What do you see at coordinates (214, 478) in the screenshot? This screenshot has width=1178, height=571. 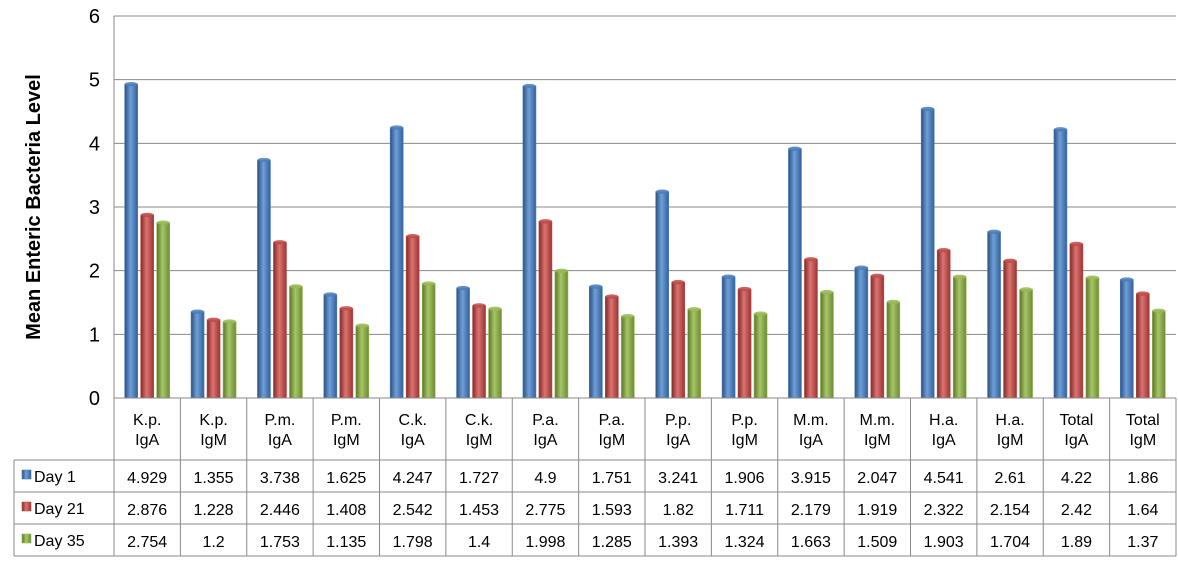 I see `data-label: 1.355` at bounding box center [214, 478].